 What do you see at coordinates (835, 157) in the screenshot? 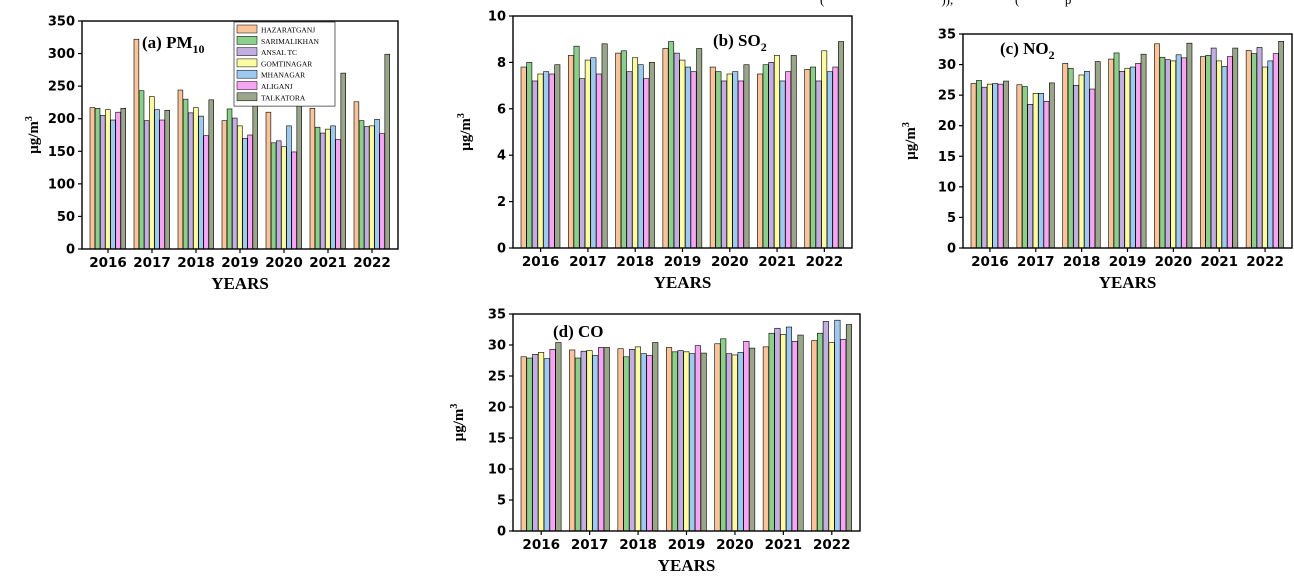
I see `bar-aliganj-2022` at bounding box center [835, 157].